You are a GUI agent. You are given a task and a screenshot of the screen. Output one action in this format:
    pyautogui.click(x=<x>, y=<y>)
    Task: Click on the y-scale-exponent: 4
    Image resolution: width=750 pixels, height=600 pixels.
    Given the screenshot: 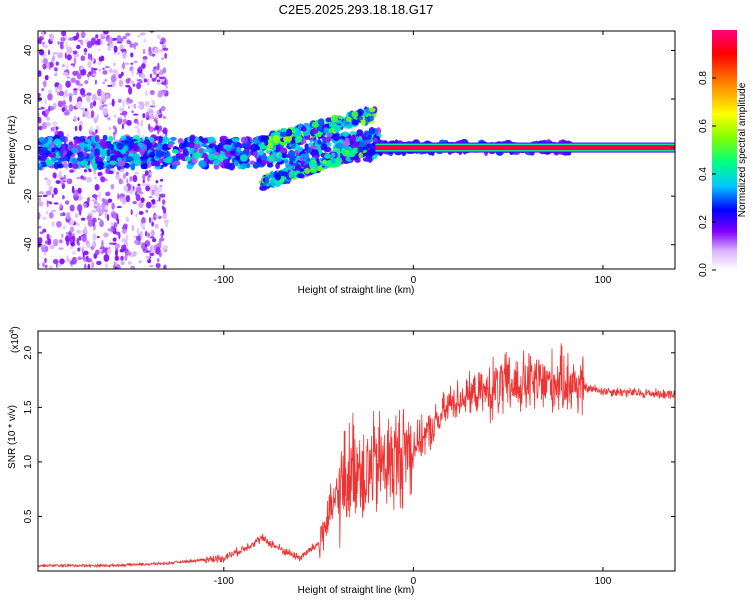 What is the action you would take?
    pyautogui.click(x=12, y=332)
    